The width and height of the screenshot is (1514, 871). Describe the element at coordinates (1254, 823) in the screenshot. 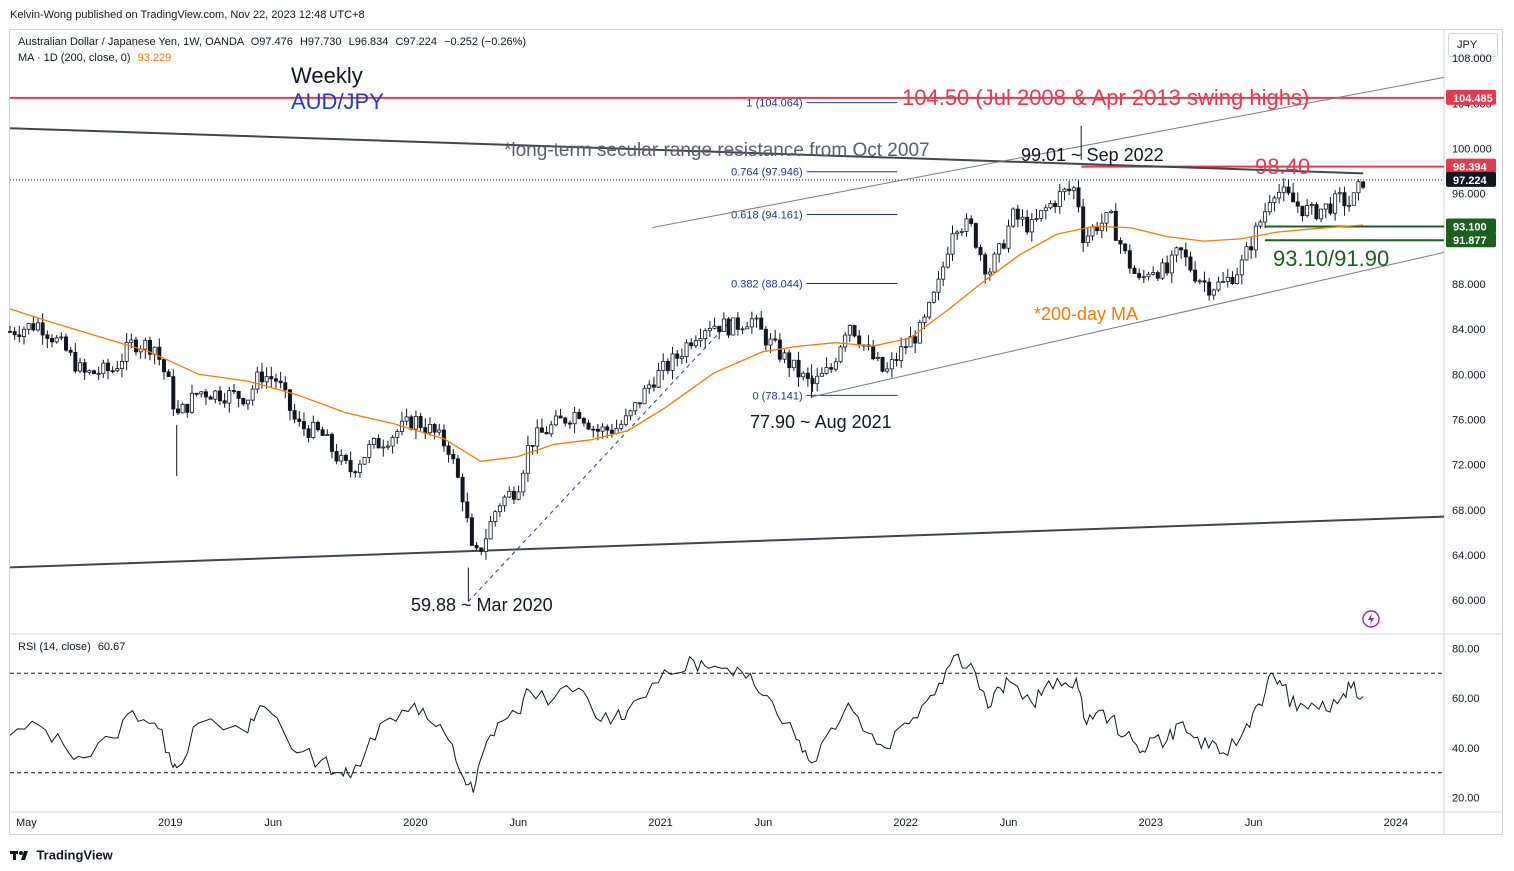

I see `time-tick-label-10: Jun` at that location.